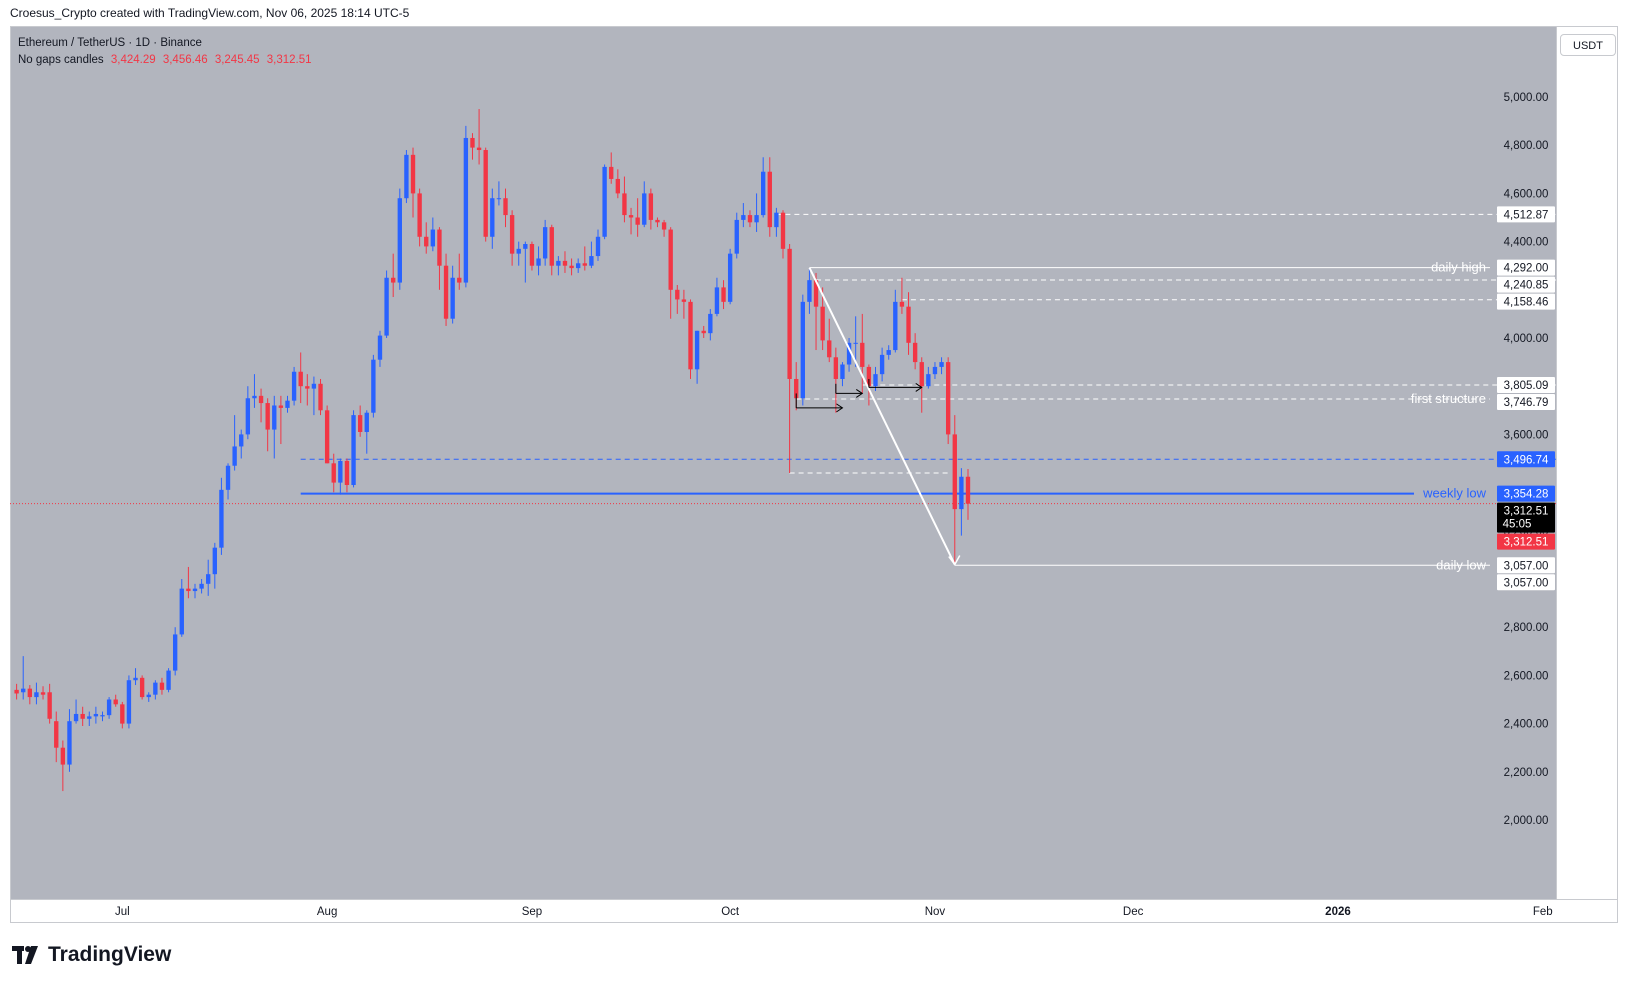 The width and height of the screenshot is (1627, 983). What do you see at coordinates (1526, 339) in the screenshot?
I see `price-tick-label: 4,000.00` at bounding box center [1526, 339].